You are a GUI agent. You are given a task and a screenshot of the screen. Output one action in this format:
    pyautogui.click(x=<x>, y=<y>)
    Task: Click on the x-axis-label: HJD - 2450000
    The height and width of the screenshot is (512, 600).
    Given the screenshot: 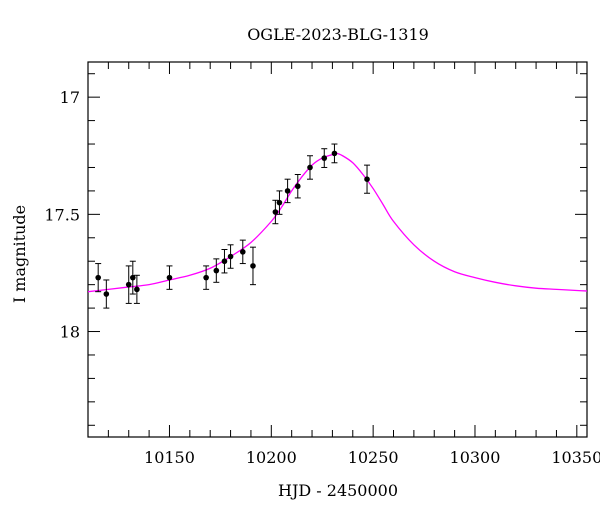 What is the action you would take?
    pyautogui.click(x=338, y=490)
    